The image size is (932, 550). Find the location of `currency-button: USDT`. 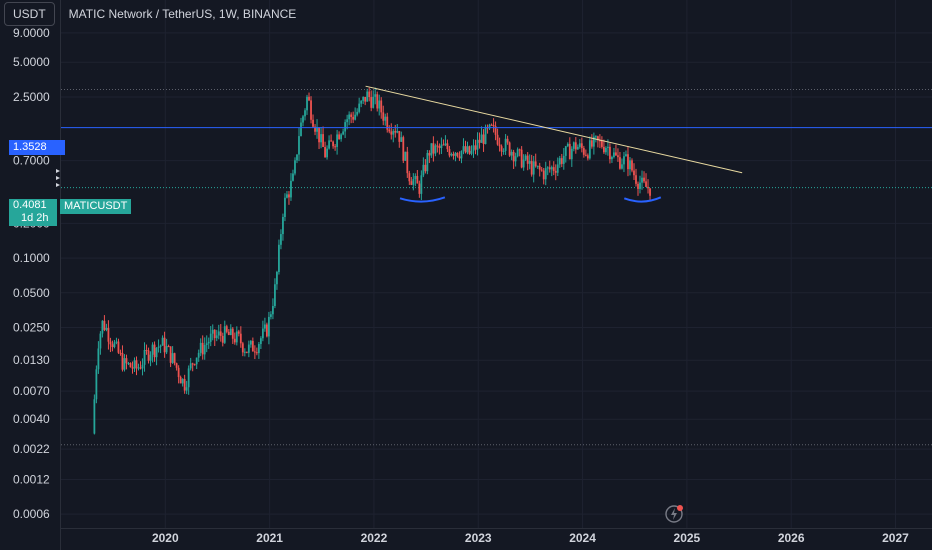

currency-button: USDT is located at coordinates (29, 14).